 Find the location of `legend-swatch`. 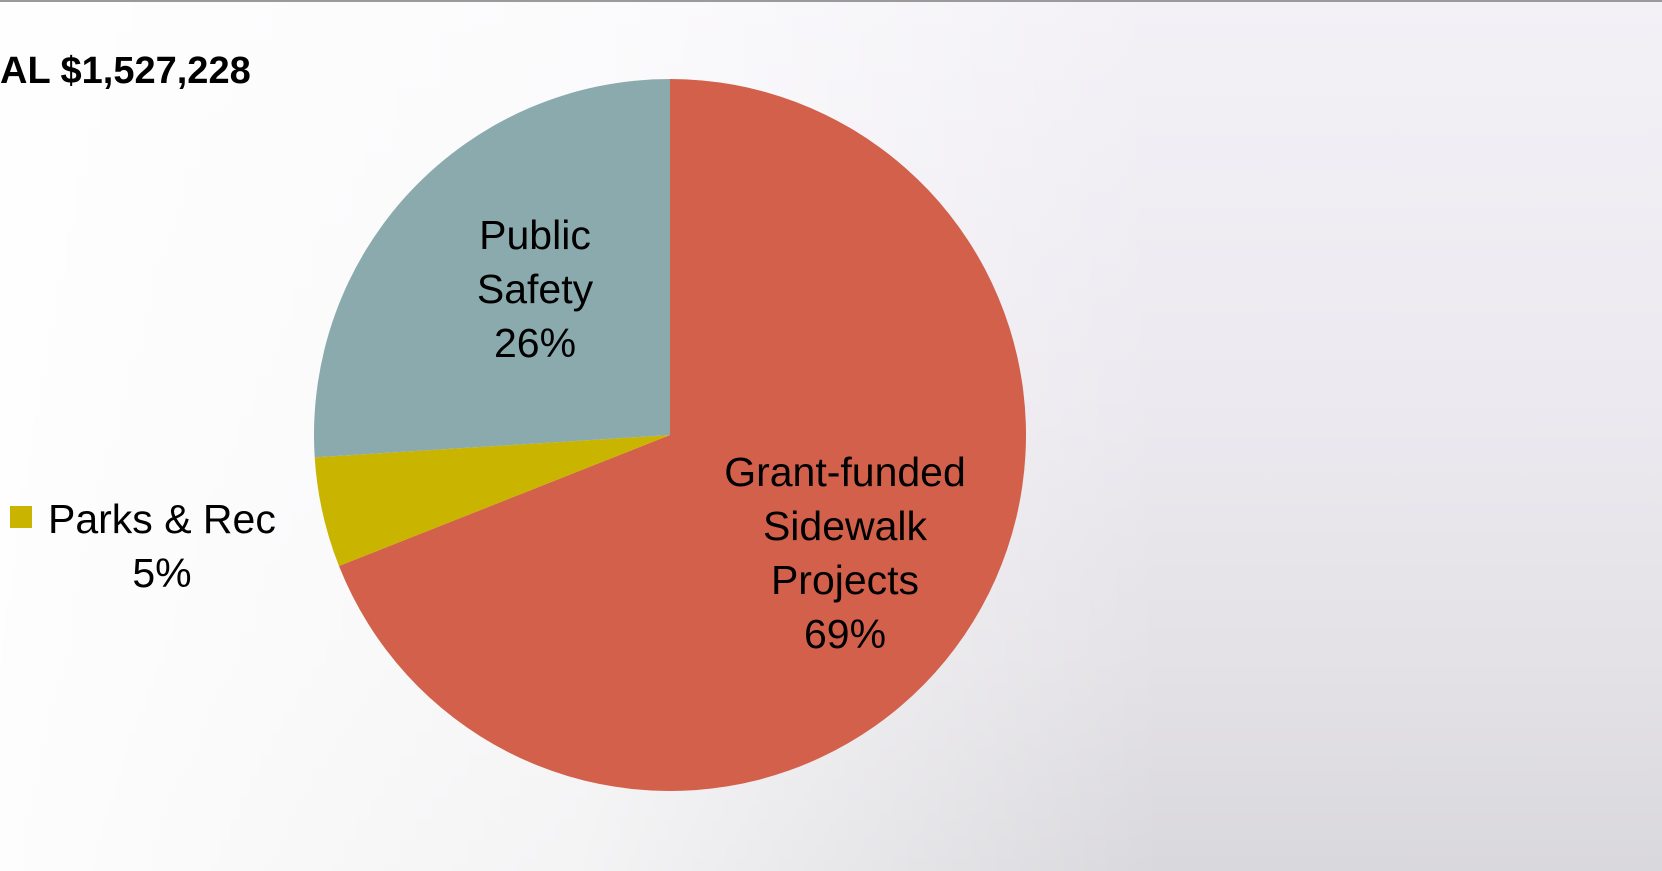

legend-swatch is located at coordinates (21, 517).